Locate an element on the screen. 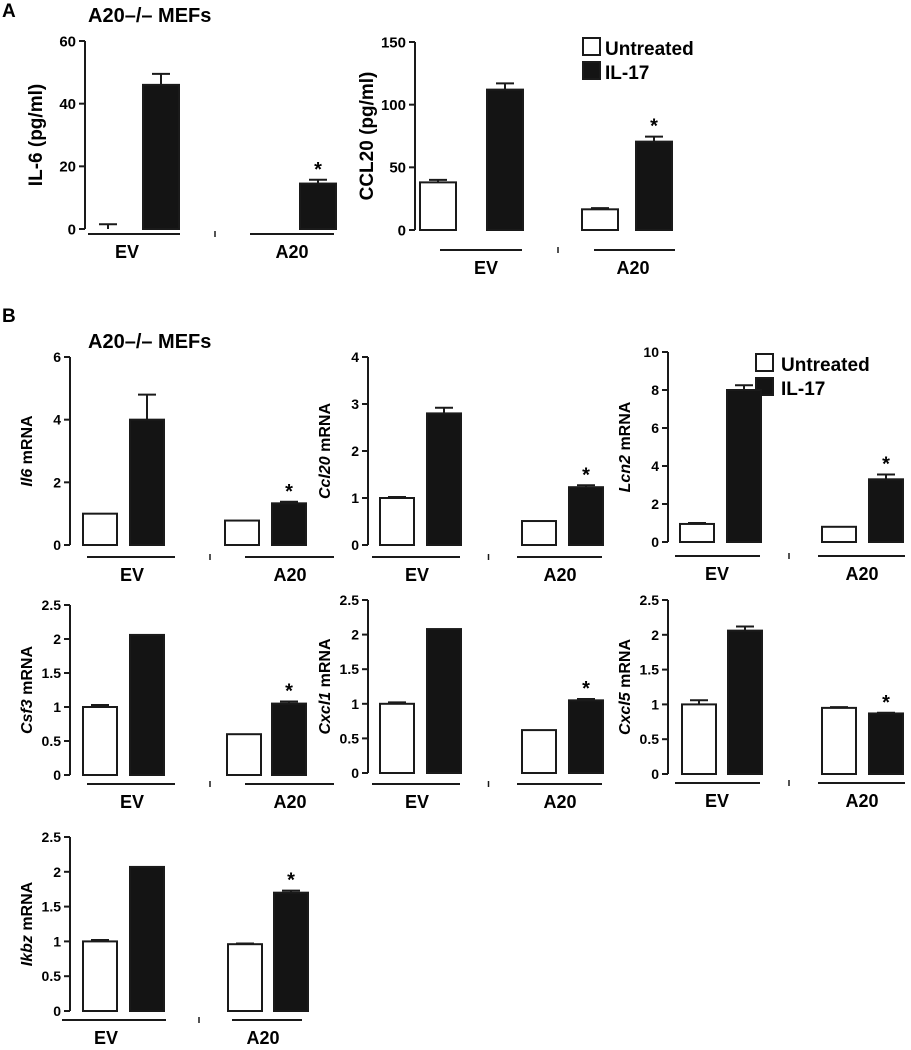  chart-8: 0 0.5 1 1.5 2 2.5 Cxcl5 mRNA EV A20 * is located at coordinates (761, 701).